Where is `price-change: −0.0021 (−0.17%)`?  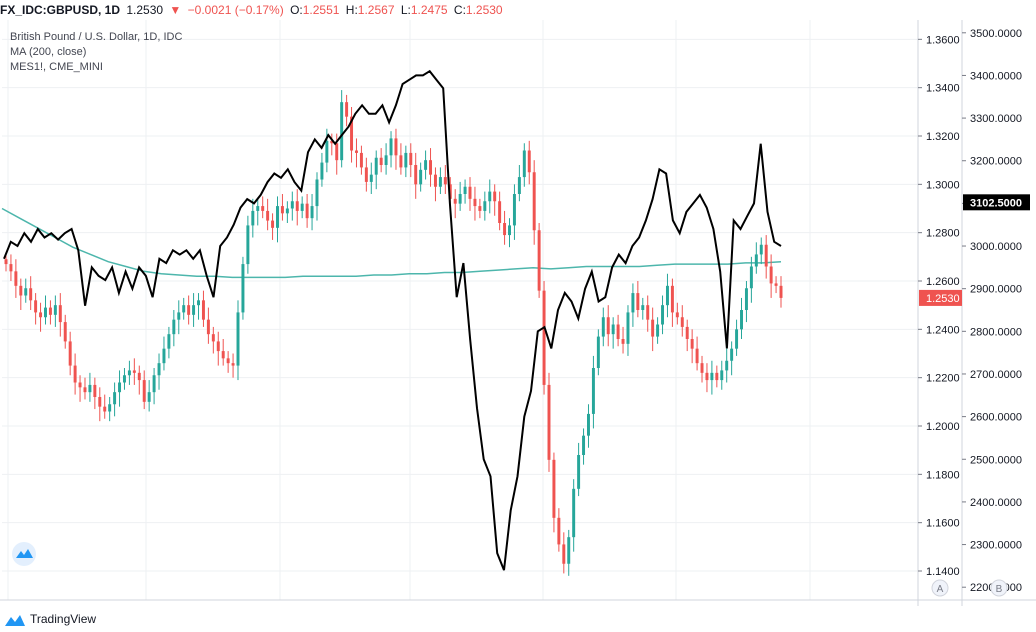 price-change: −0.0021 (−0.17%) is located at coordinates (235, 10).